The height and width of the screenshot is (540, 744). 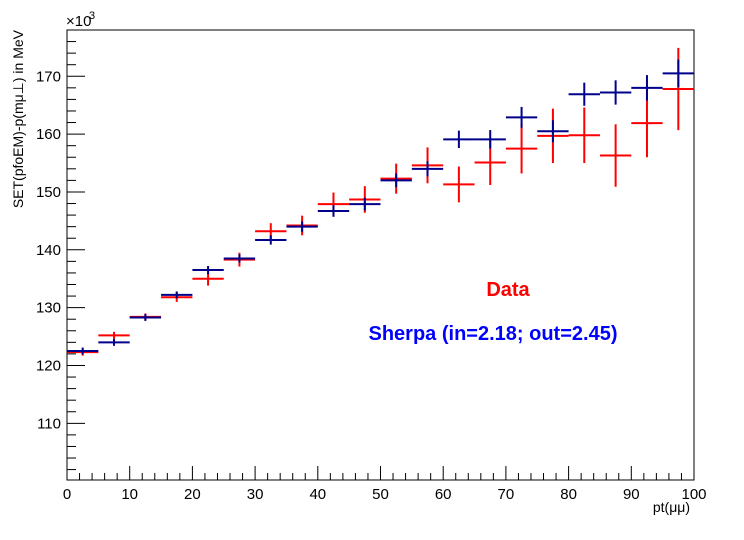 I want to click on y-tick-label: 140, so click(x=48, y=250).